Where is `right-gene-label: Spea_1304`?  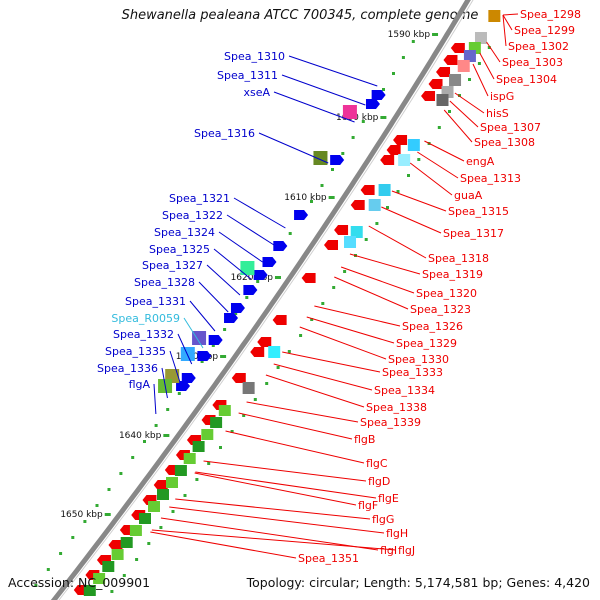 right-gene-label: Spea_1304 is located at coordinates (526, 79).